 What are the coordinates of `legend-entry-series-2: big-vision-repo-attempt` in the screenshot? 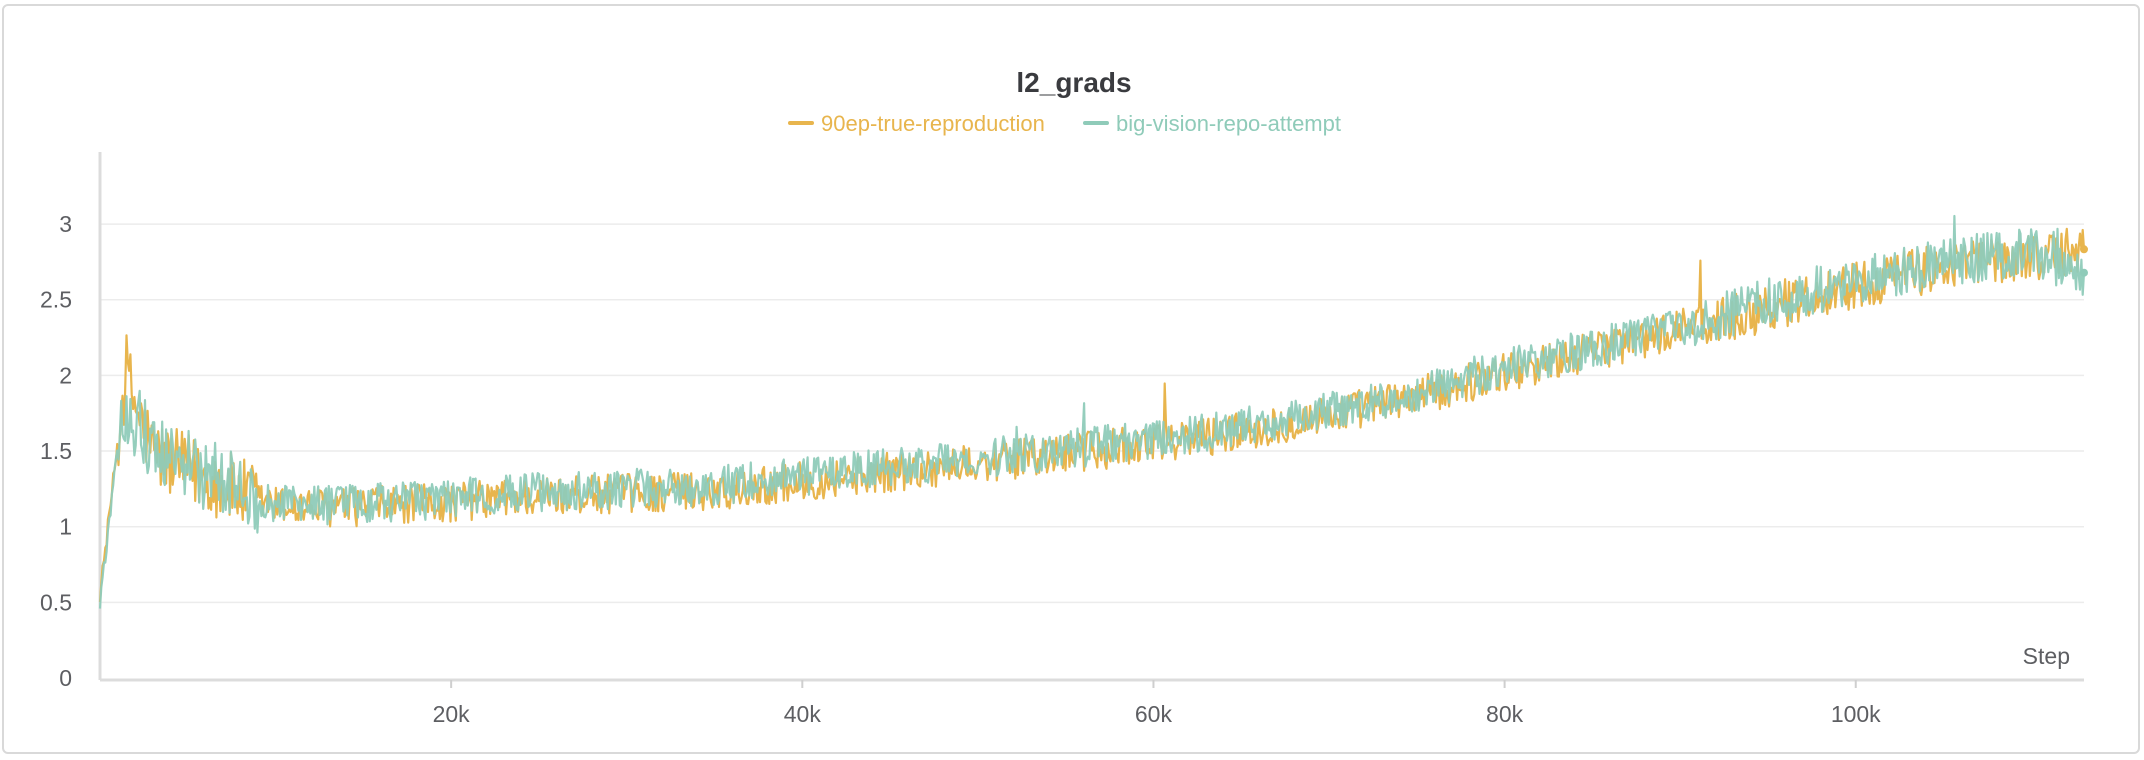 It's located at (1212, 123).